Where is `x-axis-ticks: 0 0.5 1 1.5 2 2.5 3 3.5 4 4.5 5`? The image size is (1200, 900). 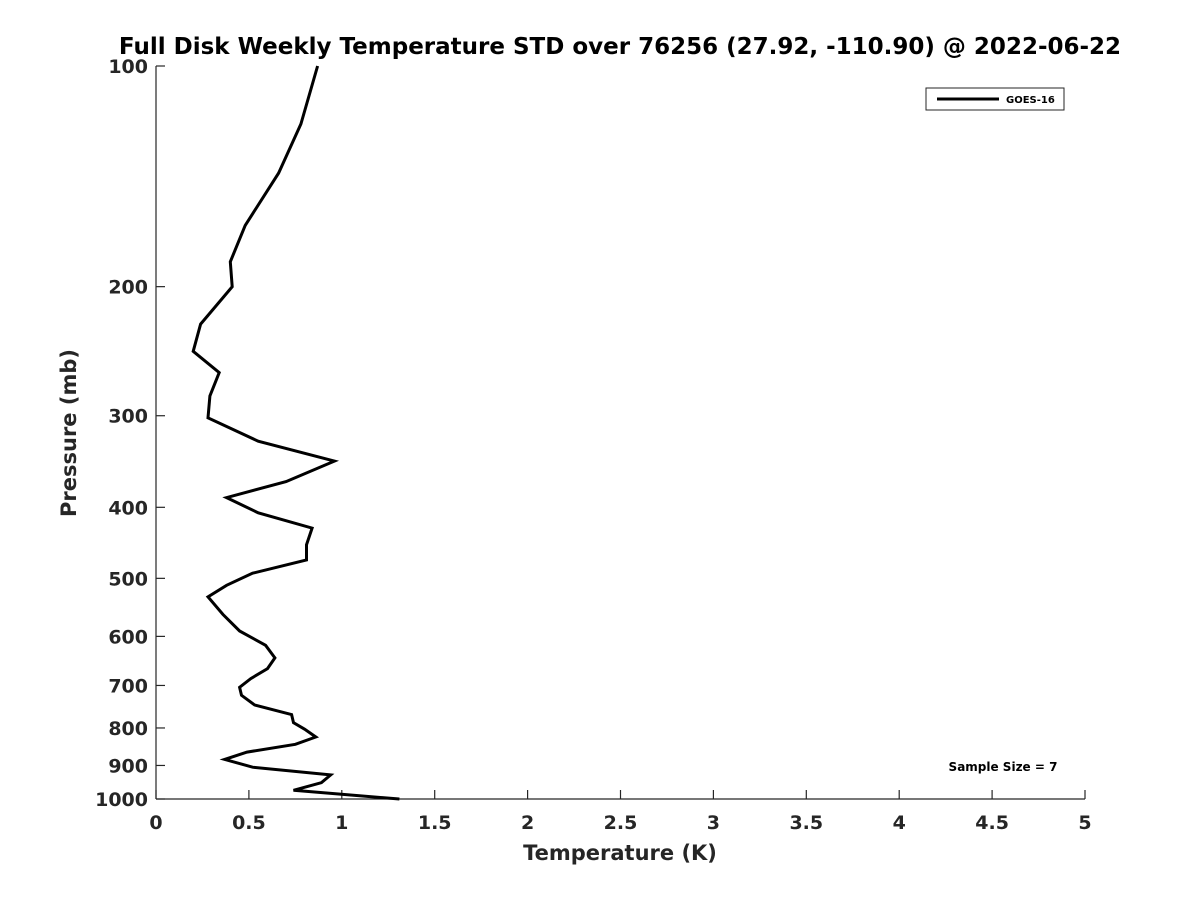
x-axis-ticks: 0 0.5 1 1.5 2 2.5 3 3.5 4 4.5 5 is located at coordinates (620, 812).